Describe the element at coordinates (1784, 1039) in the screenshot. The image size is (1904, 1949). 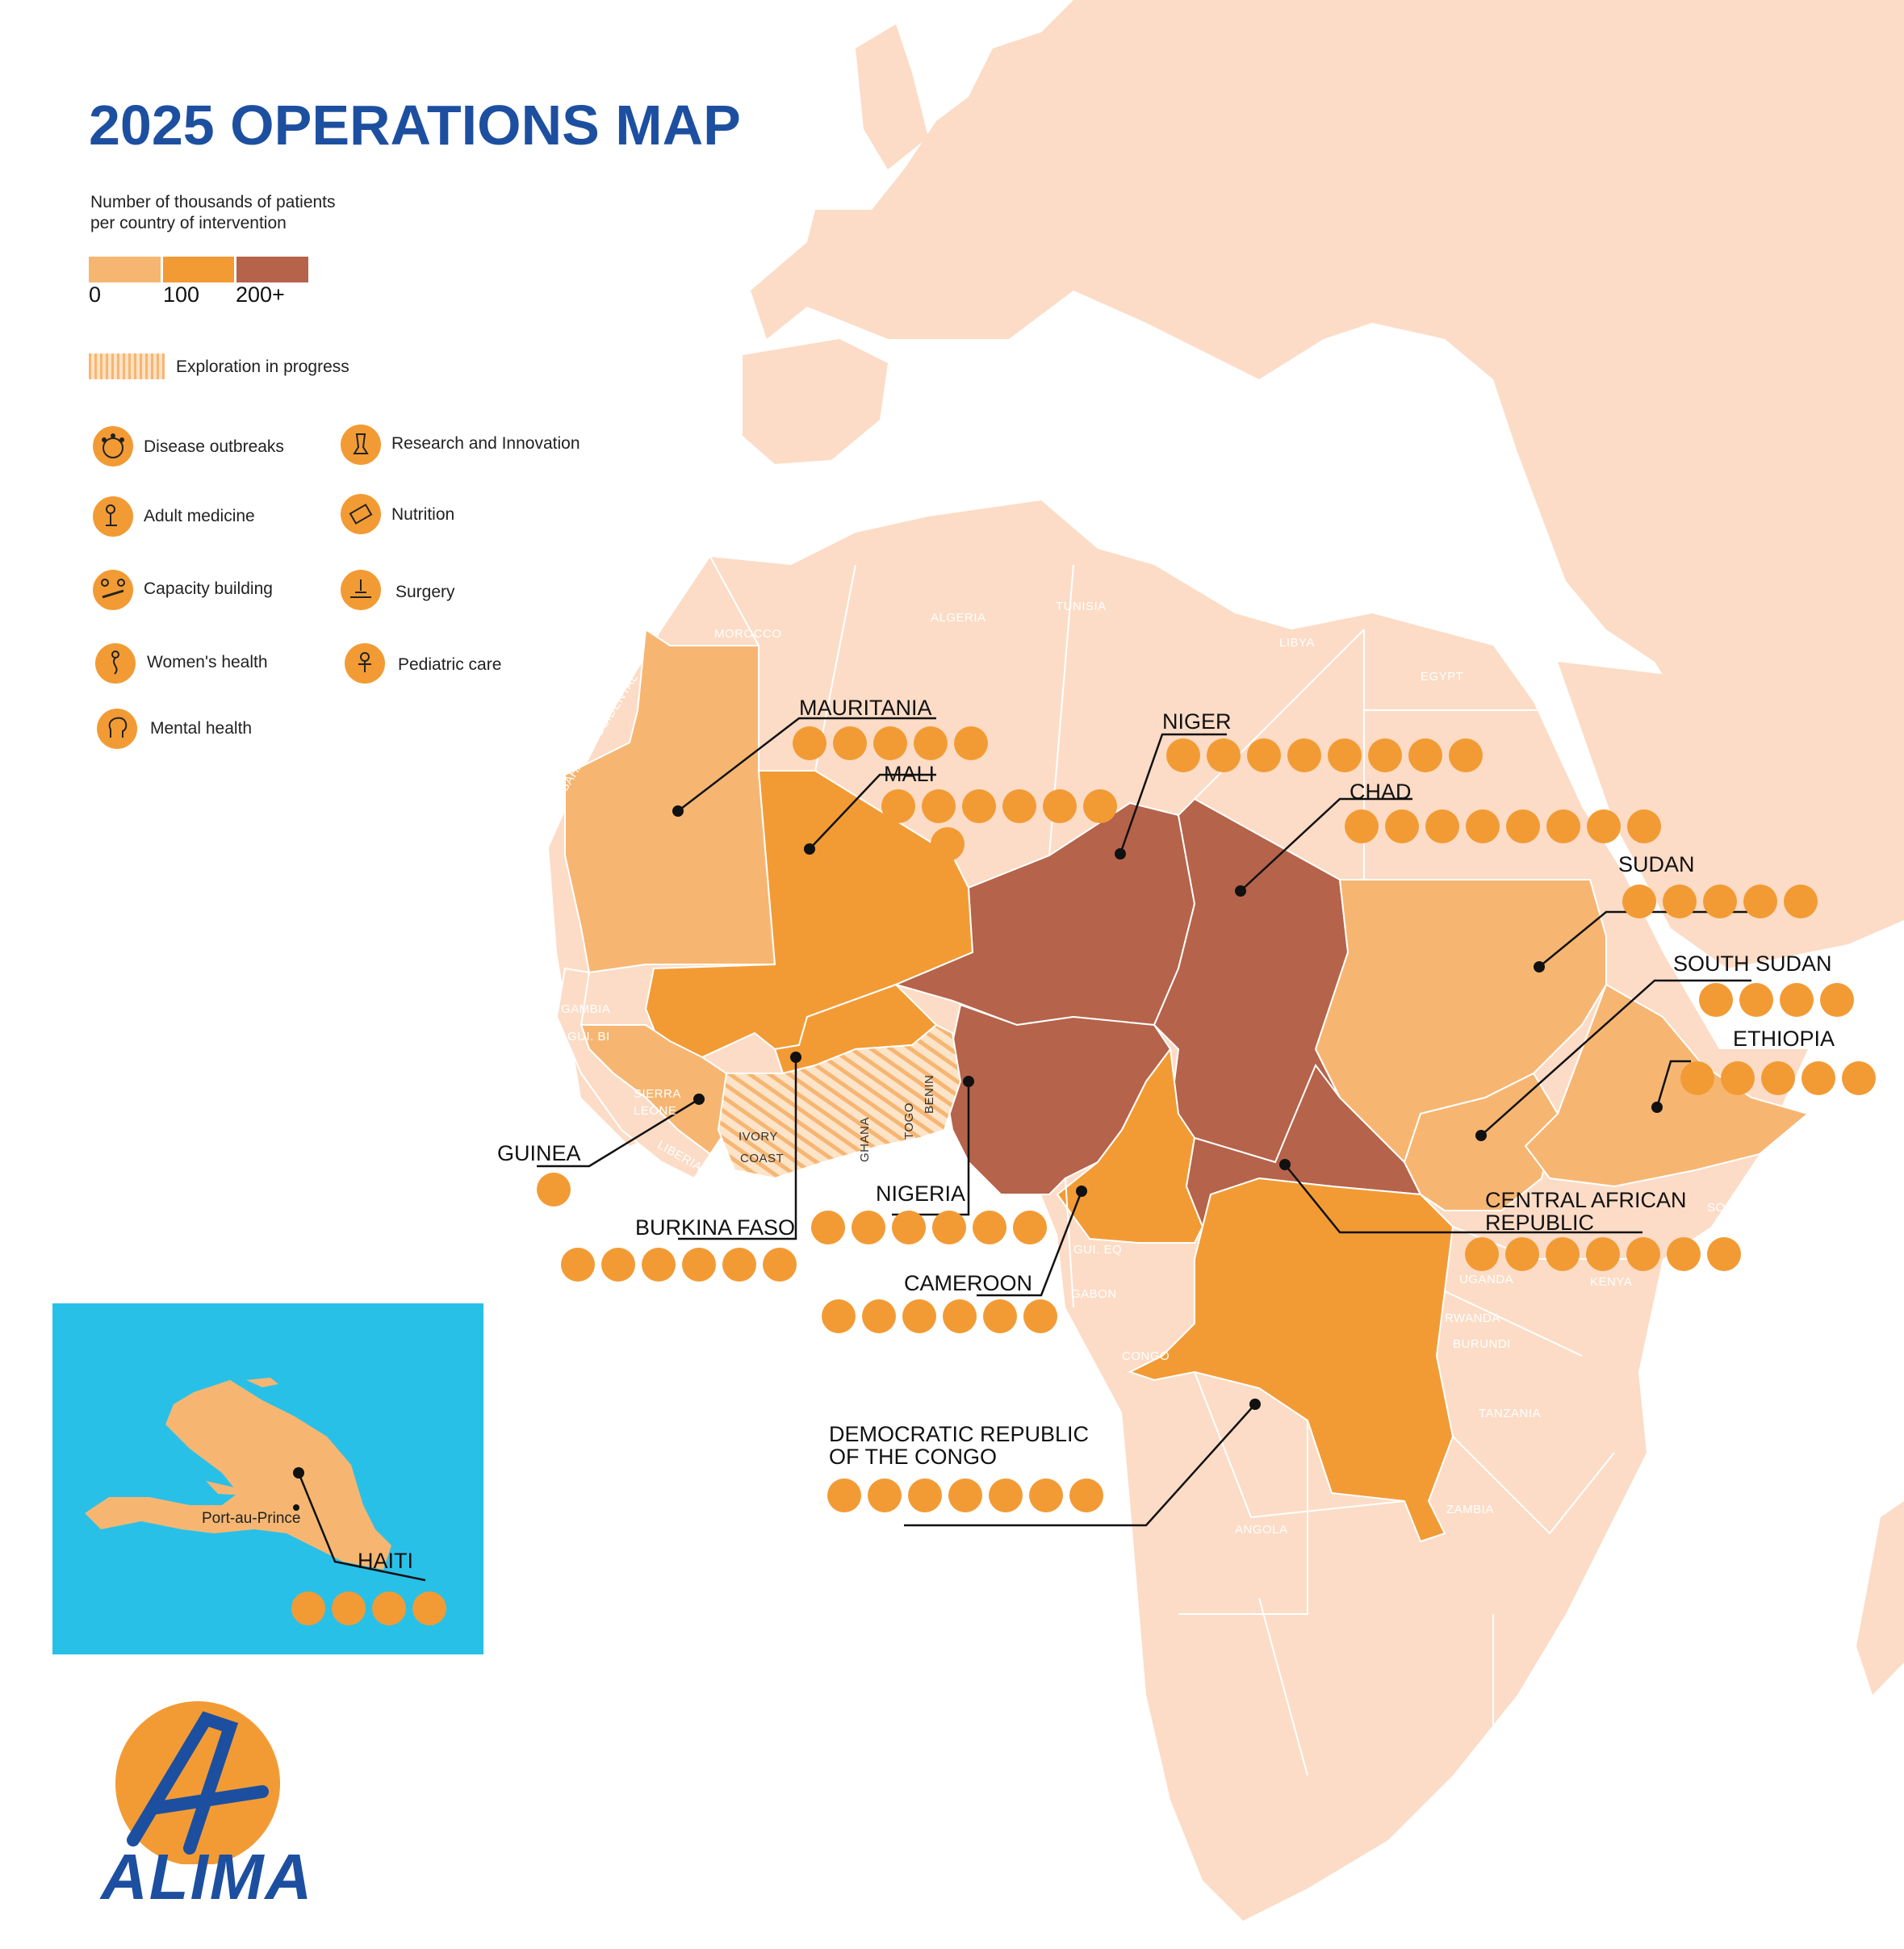
I see `label-ethiopia: ETHIOPIA` at that location.